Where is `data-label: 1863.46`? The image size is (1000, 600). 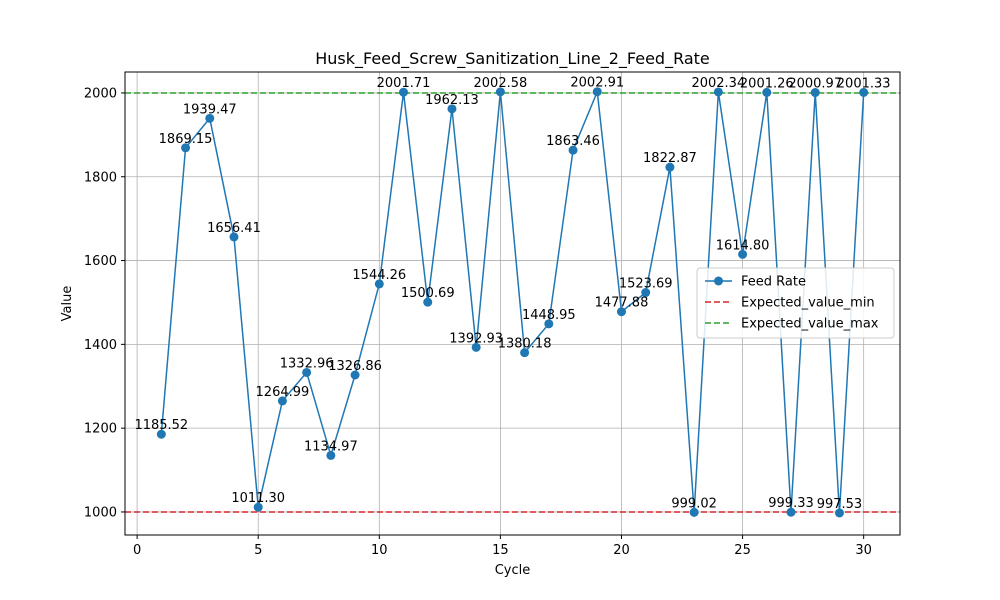
data-label: 1863.46 is located at coordinates (573, 141).